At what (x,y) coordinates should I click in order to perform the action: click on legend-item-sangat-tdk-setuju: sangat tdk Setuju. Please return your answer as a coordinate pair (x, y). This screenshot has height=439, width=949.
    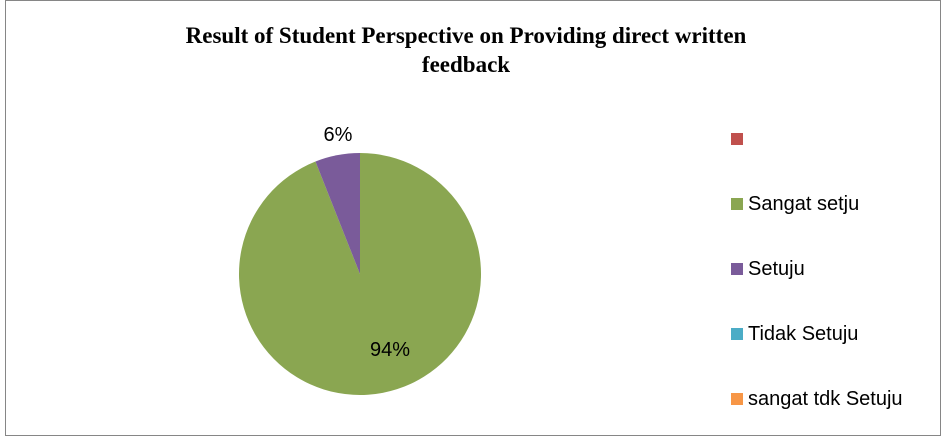
    Looking at the image, I should click on (817, 399).